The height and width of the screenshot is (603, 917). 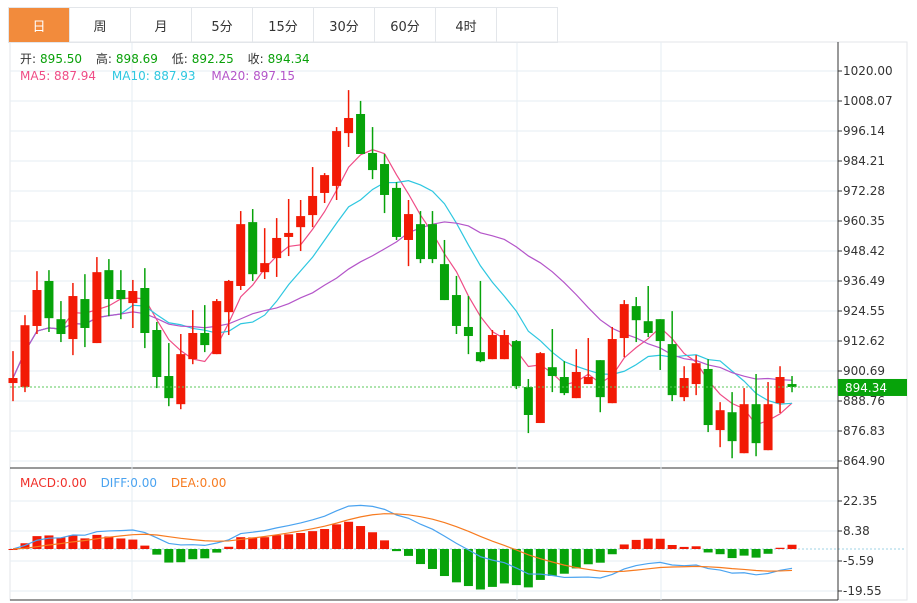 I want to click on price-tick-label: 1020.00, so click(x=868, y=71).